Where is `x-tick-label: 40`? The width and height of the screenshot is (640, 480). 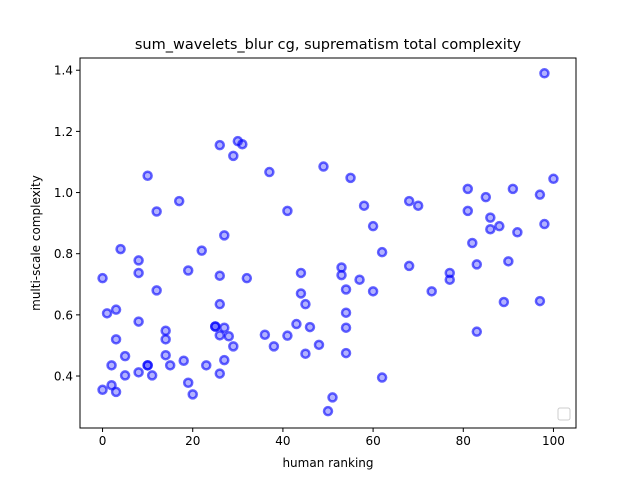
x-tick-label: 40 is located at coordinates (282, 441).